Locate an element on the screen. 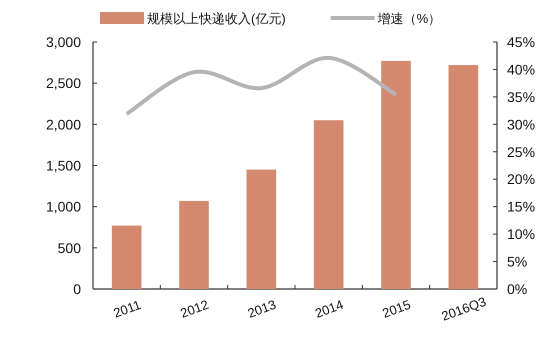  legend-label: 规模以上快递收入(亿元) is located at coordinates (216, 18).